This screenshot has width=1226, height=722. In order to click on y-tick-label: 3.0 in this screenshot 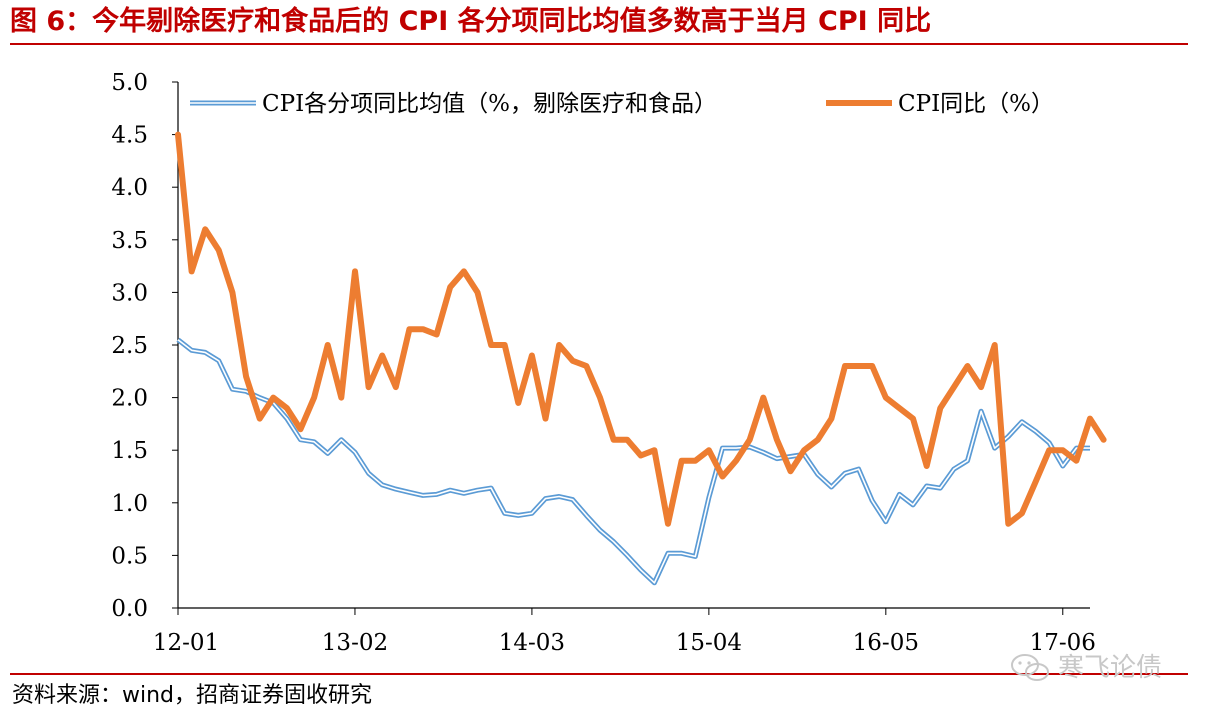, I will do `click(129, 293)`.